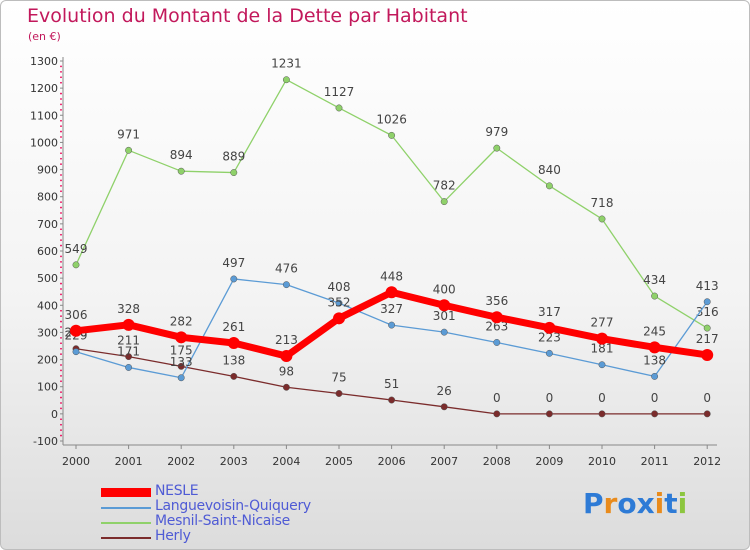  I want to click on data-label: 718, so click(602, 203).